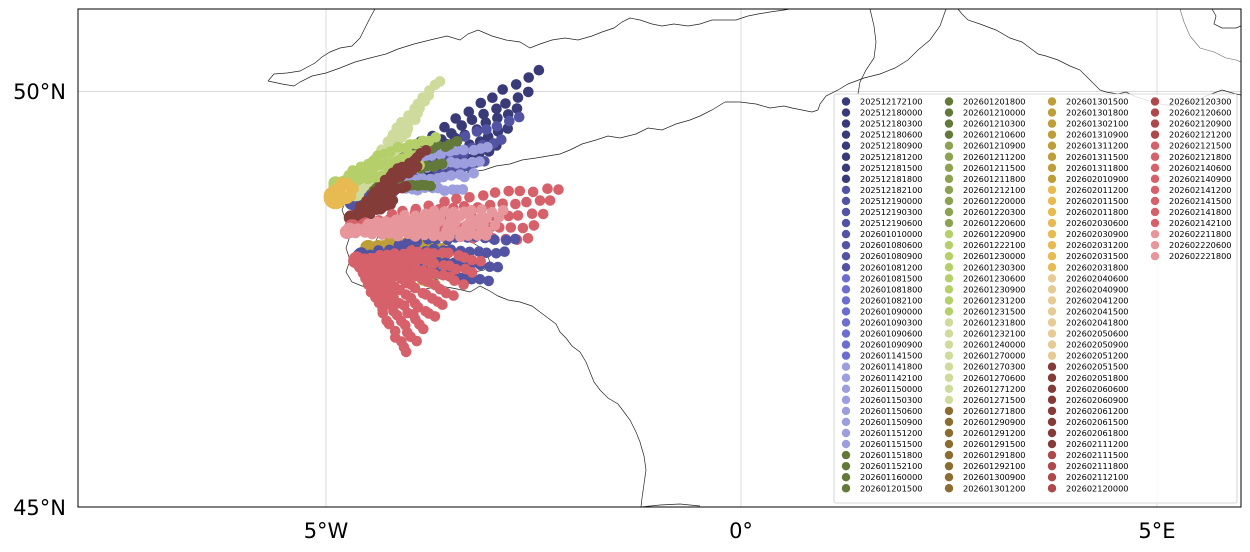 The image size is (1250, 552). What do you see at coordinates (985, 201) in the screenshot?
I see `legend-entry: 202601220000` at bounding box center [985, 201].